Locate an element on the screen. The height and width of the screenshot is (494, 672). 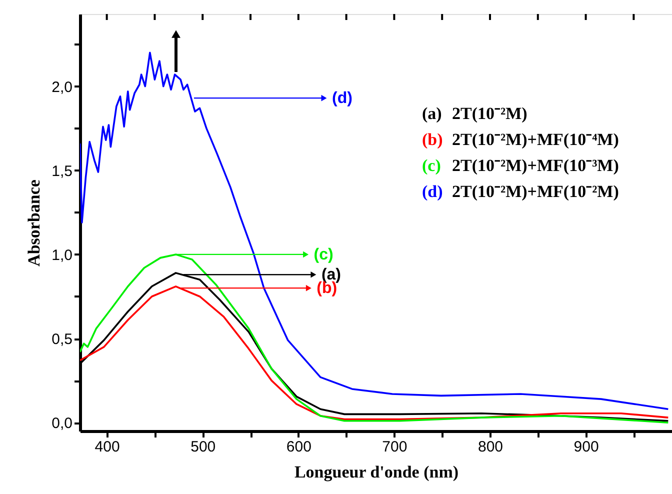
x-tick-label: 400 is located at coordinates (107, 447).